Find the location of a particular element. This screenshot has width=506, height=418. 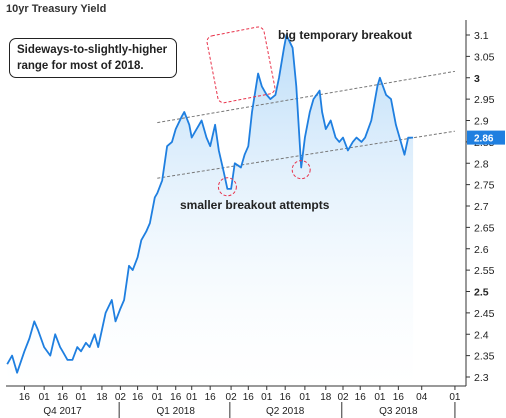

attempts-callout: smaller breakout attempts is located at coordinates (255, 205).